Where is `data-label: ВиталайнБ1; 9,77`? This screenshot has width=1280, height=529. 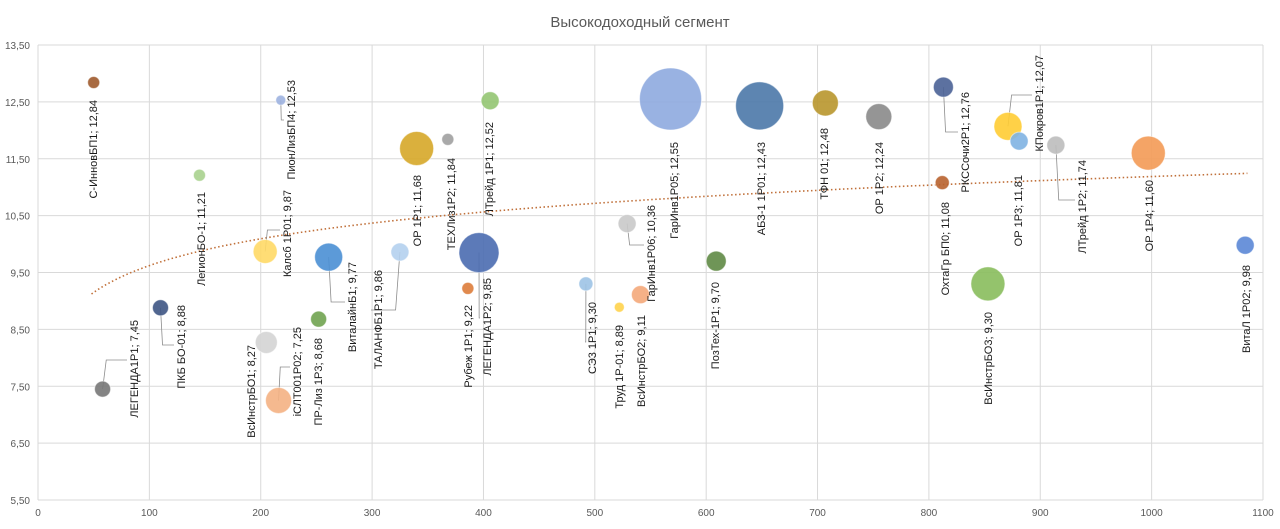
data-label: ВиталайнБ1; 9,77 is located at coordinates (353, 307).